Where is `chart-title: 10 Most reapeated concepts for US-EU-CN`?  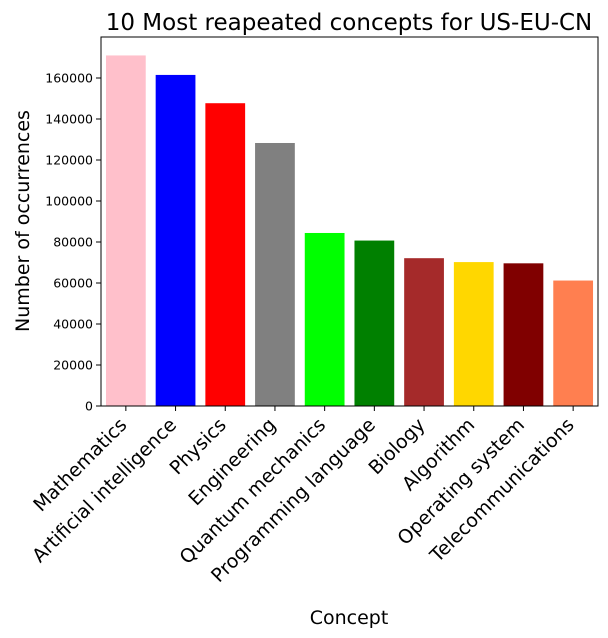 chart-title: 10 Most reapeated concepts for US-EU-CN is located at coordinates (349, 23).